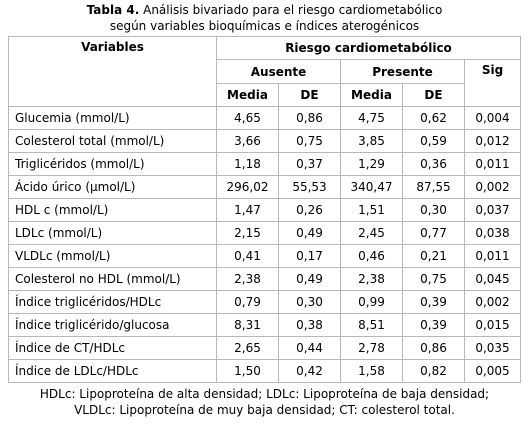 Image resolution: width=529 pixels, height=425 pixels. What do you see at coordinates (247, 118) in the screenshot?
I see `value-cell: 4,65` at bounding box center [247, 118].